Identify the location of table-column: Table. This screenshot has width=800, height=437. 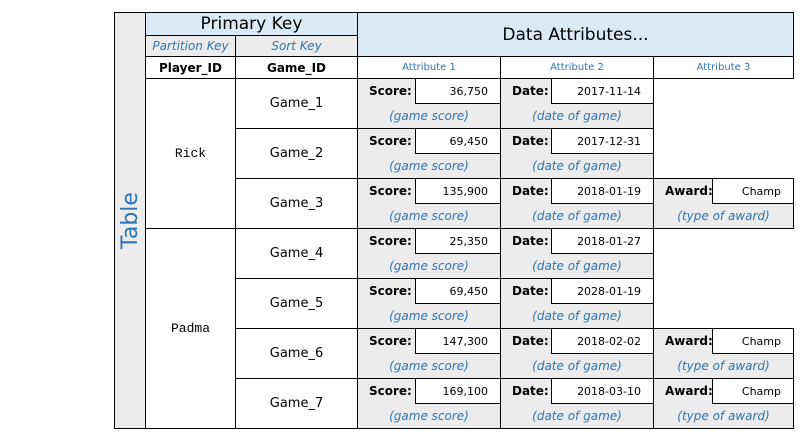
(130, 220).